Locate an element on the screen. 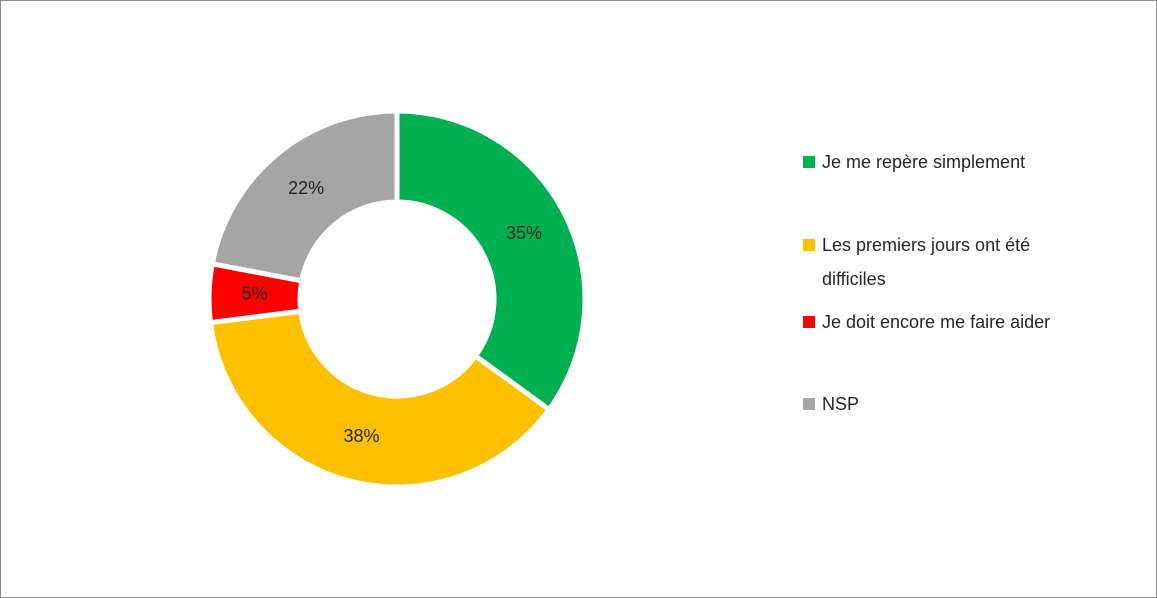  data-label: 35% is located at coordinates (524, 233).